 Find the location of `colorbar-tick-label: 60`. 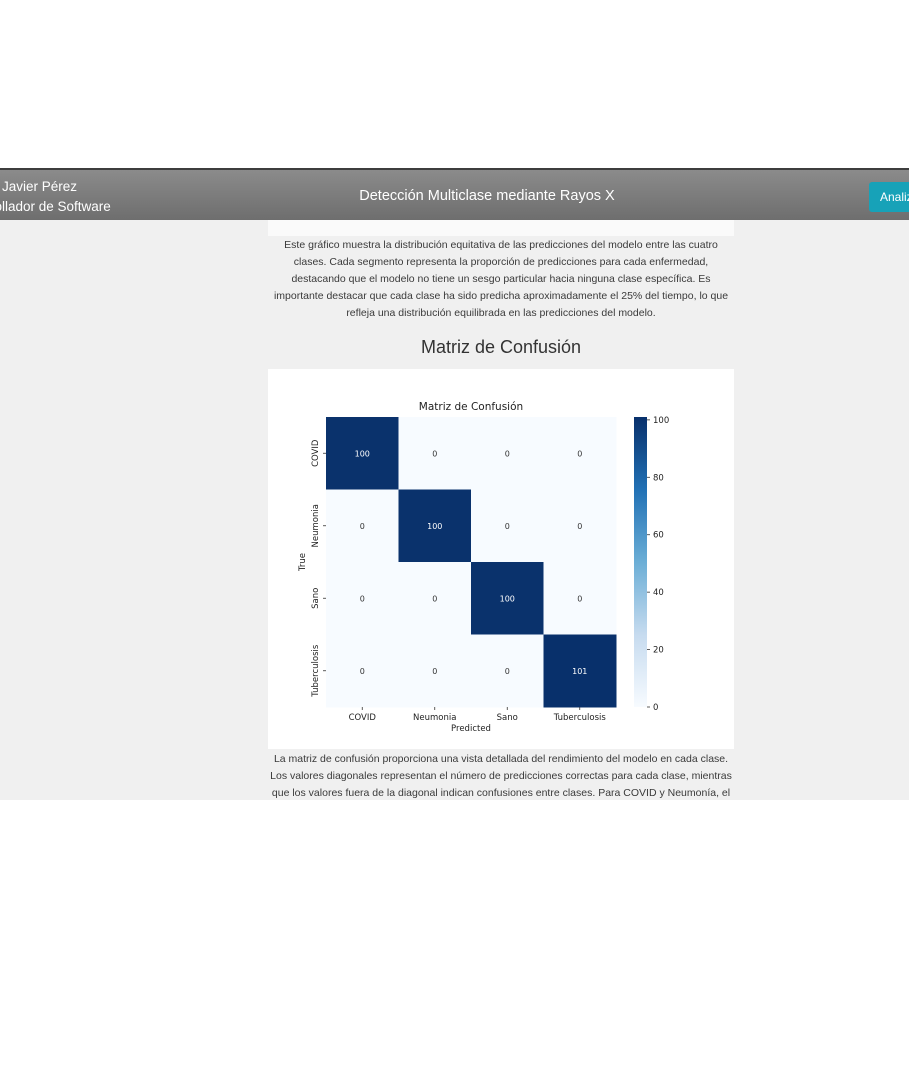

colorbar-tick-label: 60 is located at coordinates (658, 536).